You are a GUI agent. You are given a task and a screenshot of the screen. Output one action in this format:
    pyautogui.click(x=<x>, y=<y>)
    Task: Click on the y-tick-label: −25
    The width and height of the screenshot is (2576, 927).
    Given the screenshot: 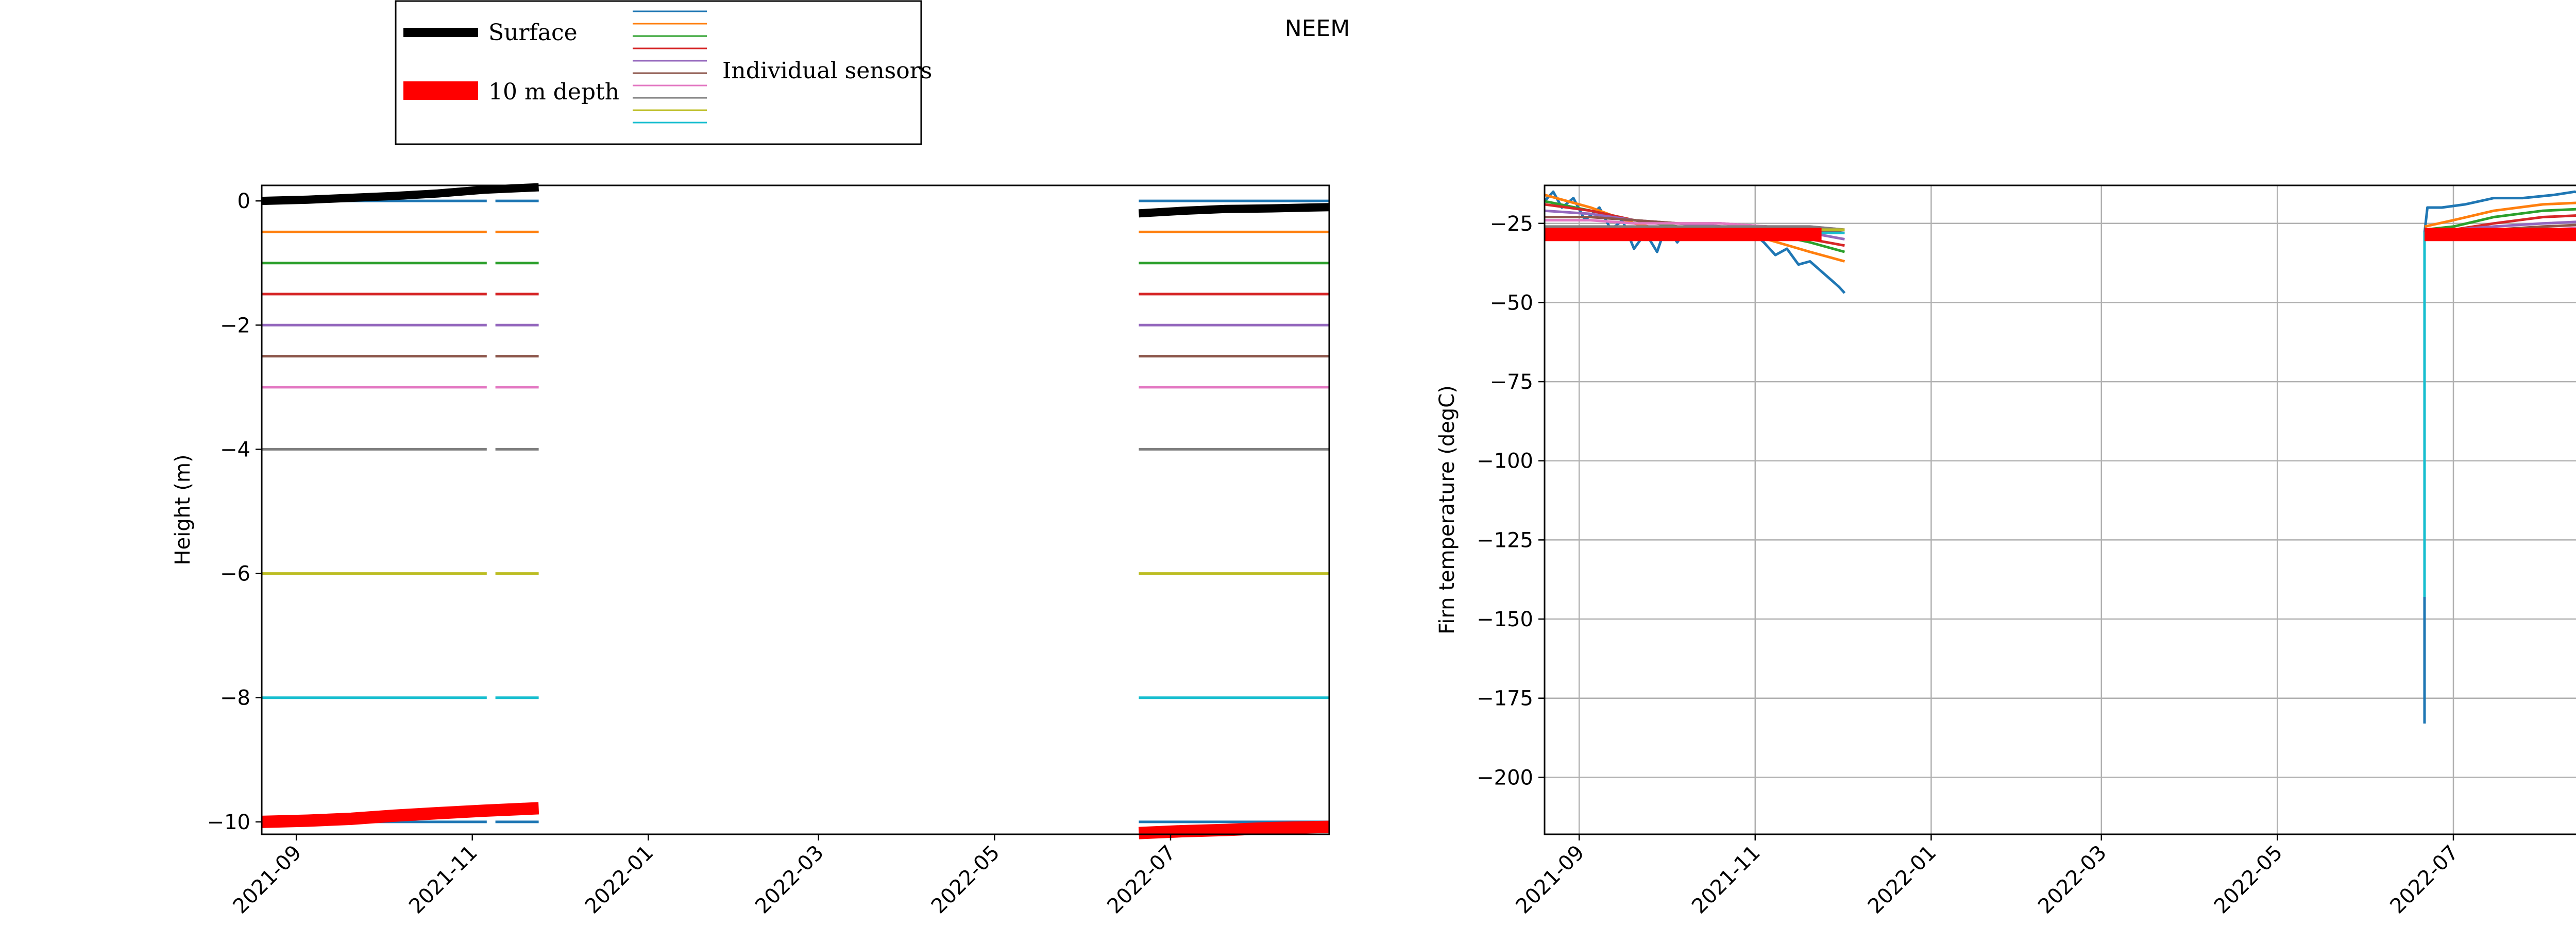 What is the action you would take?
    pyautogui.click(x=1511, y=224)
    